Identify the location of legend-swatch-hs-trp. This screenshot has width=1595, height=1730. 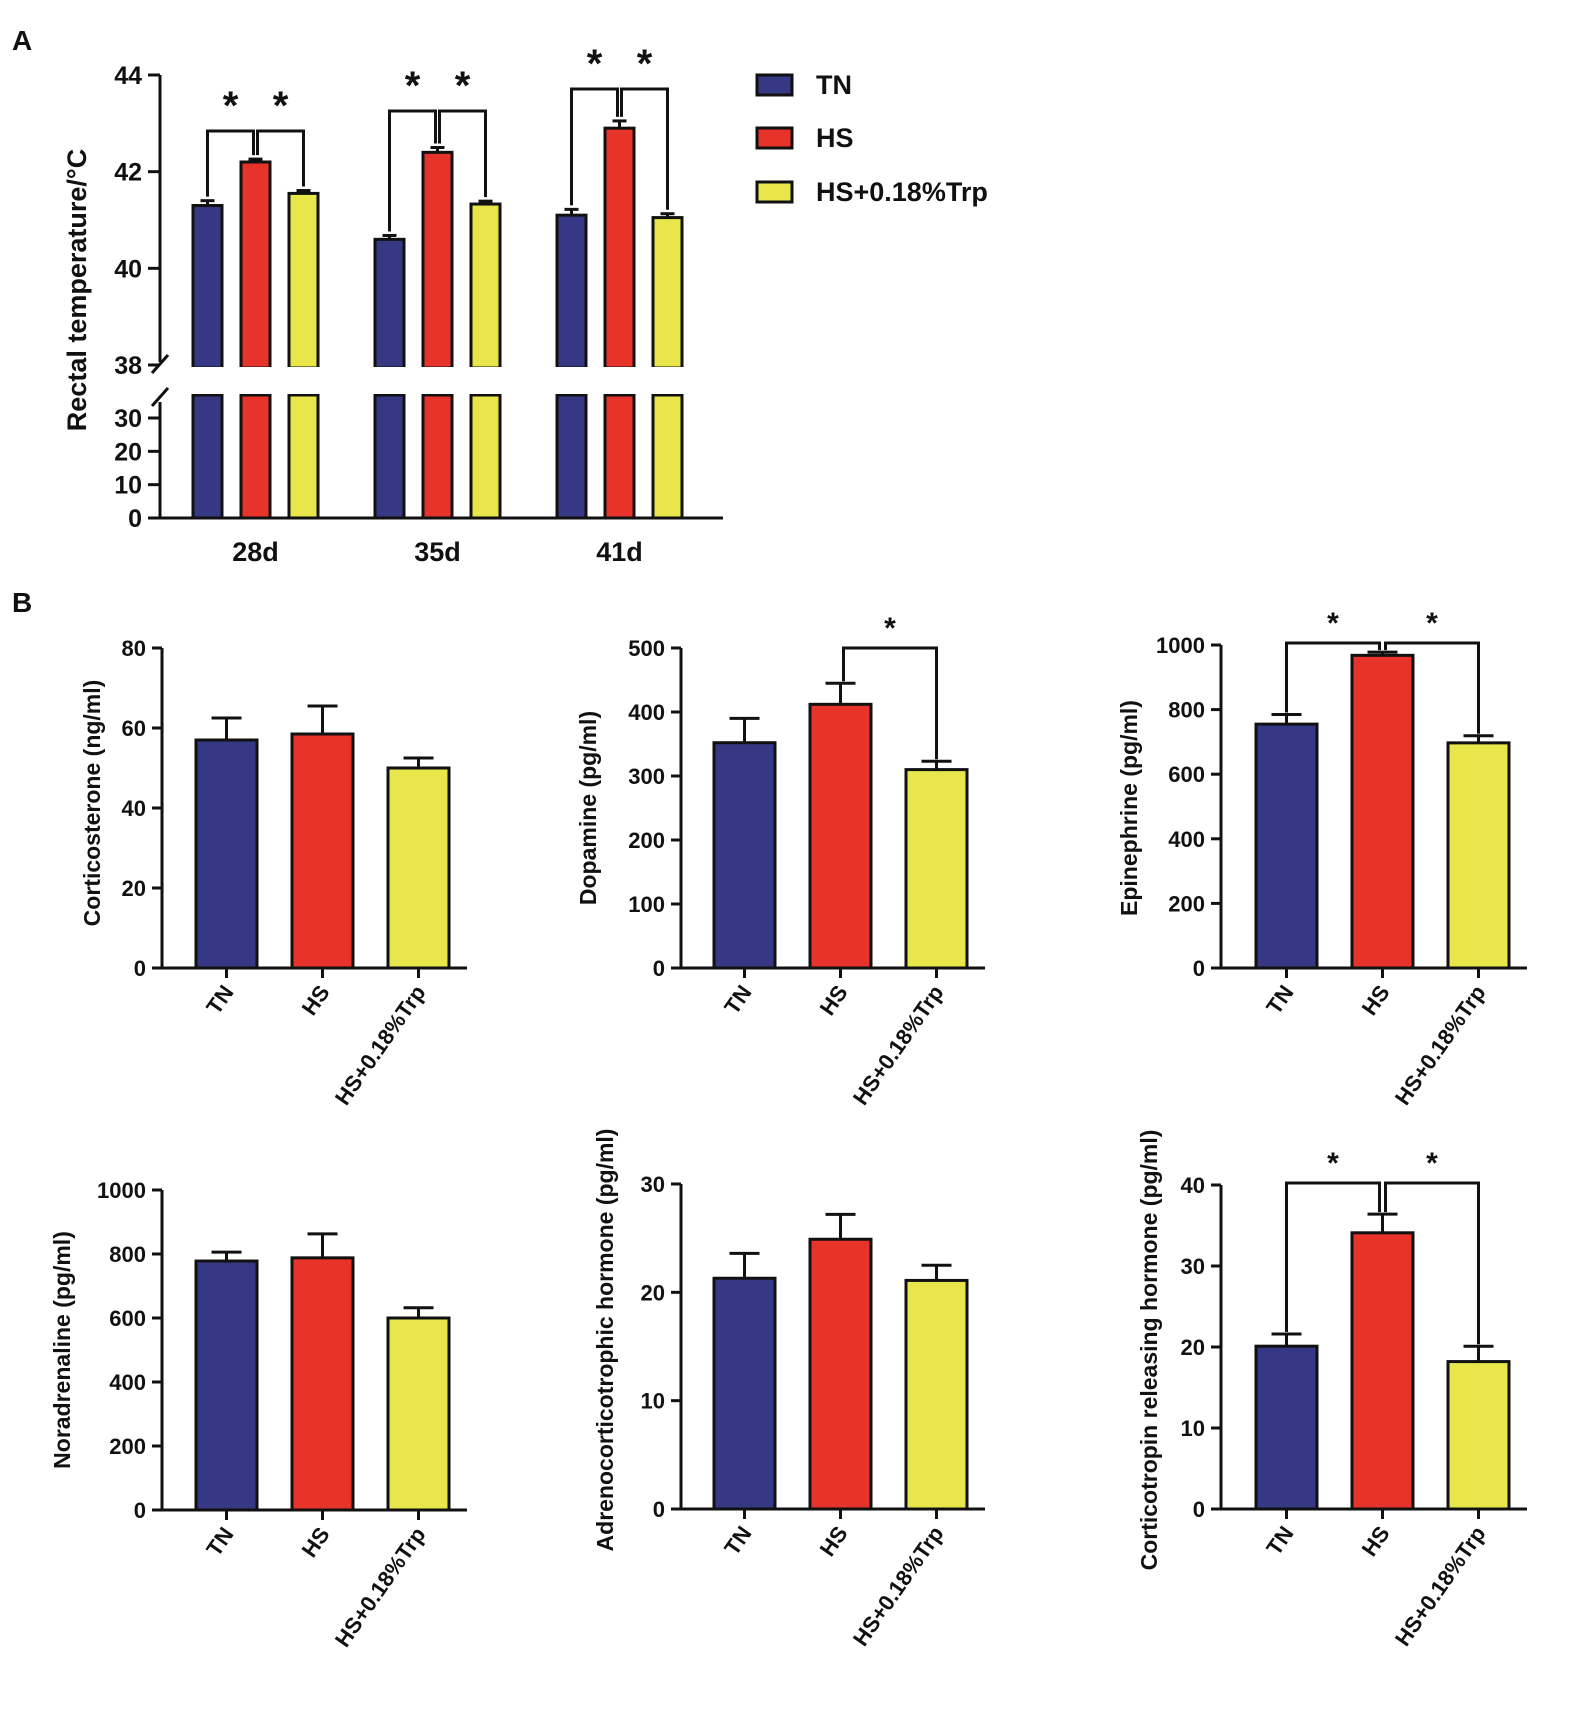
(774, 192).